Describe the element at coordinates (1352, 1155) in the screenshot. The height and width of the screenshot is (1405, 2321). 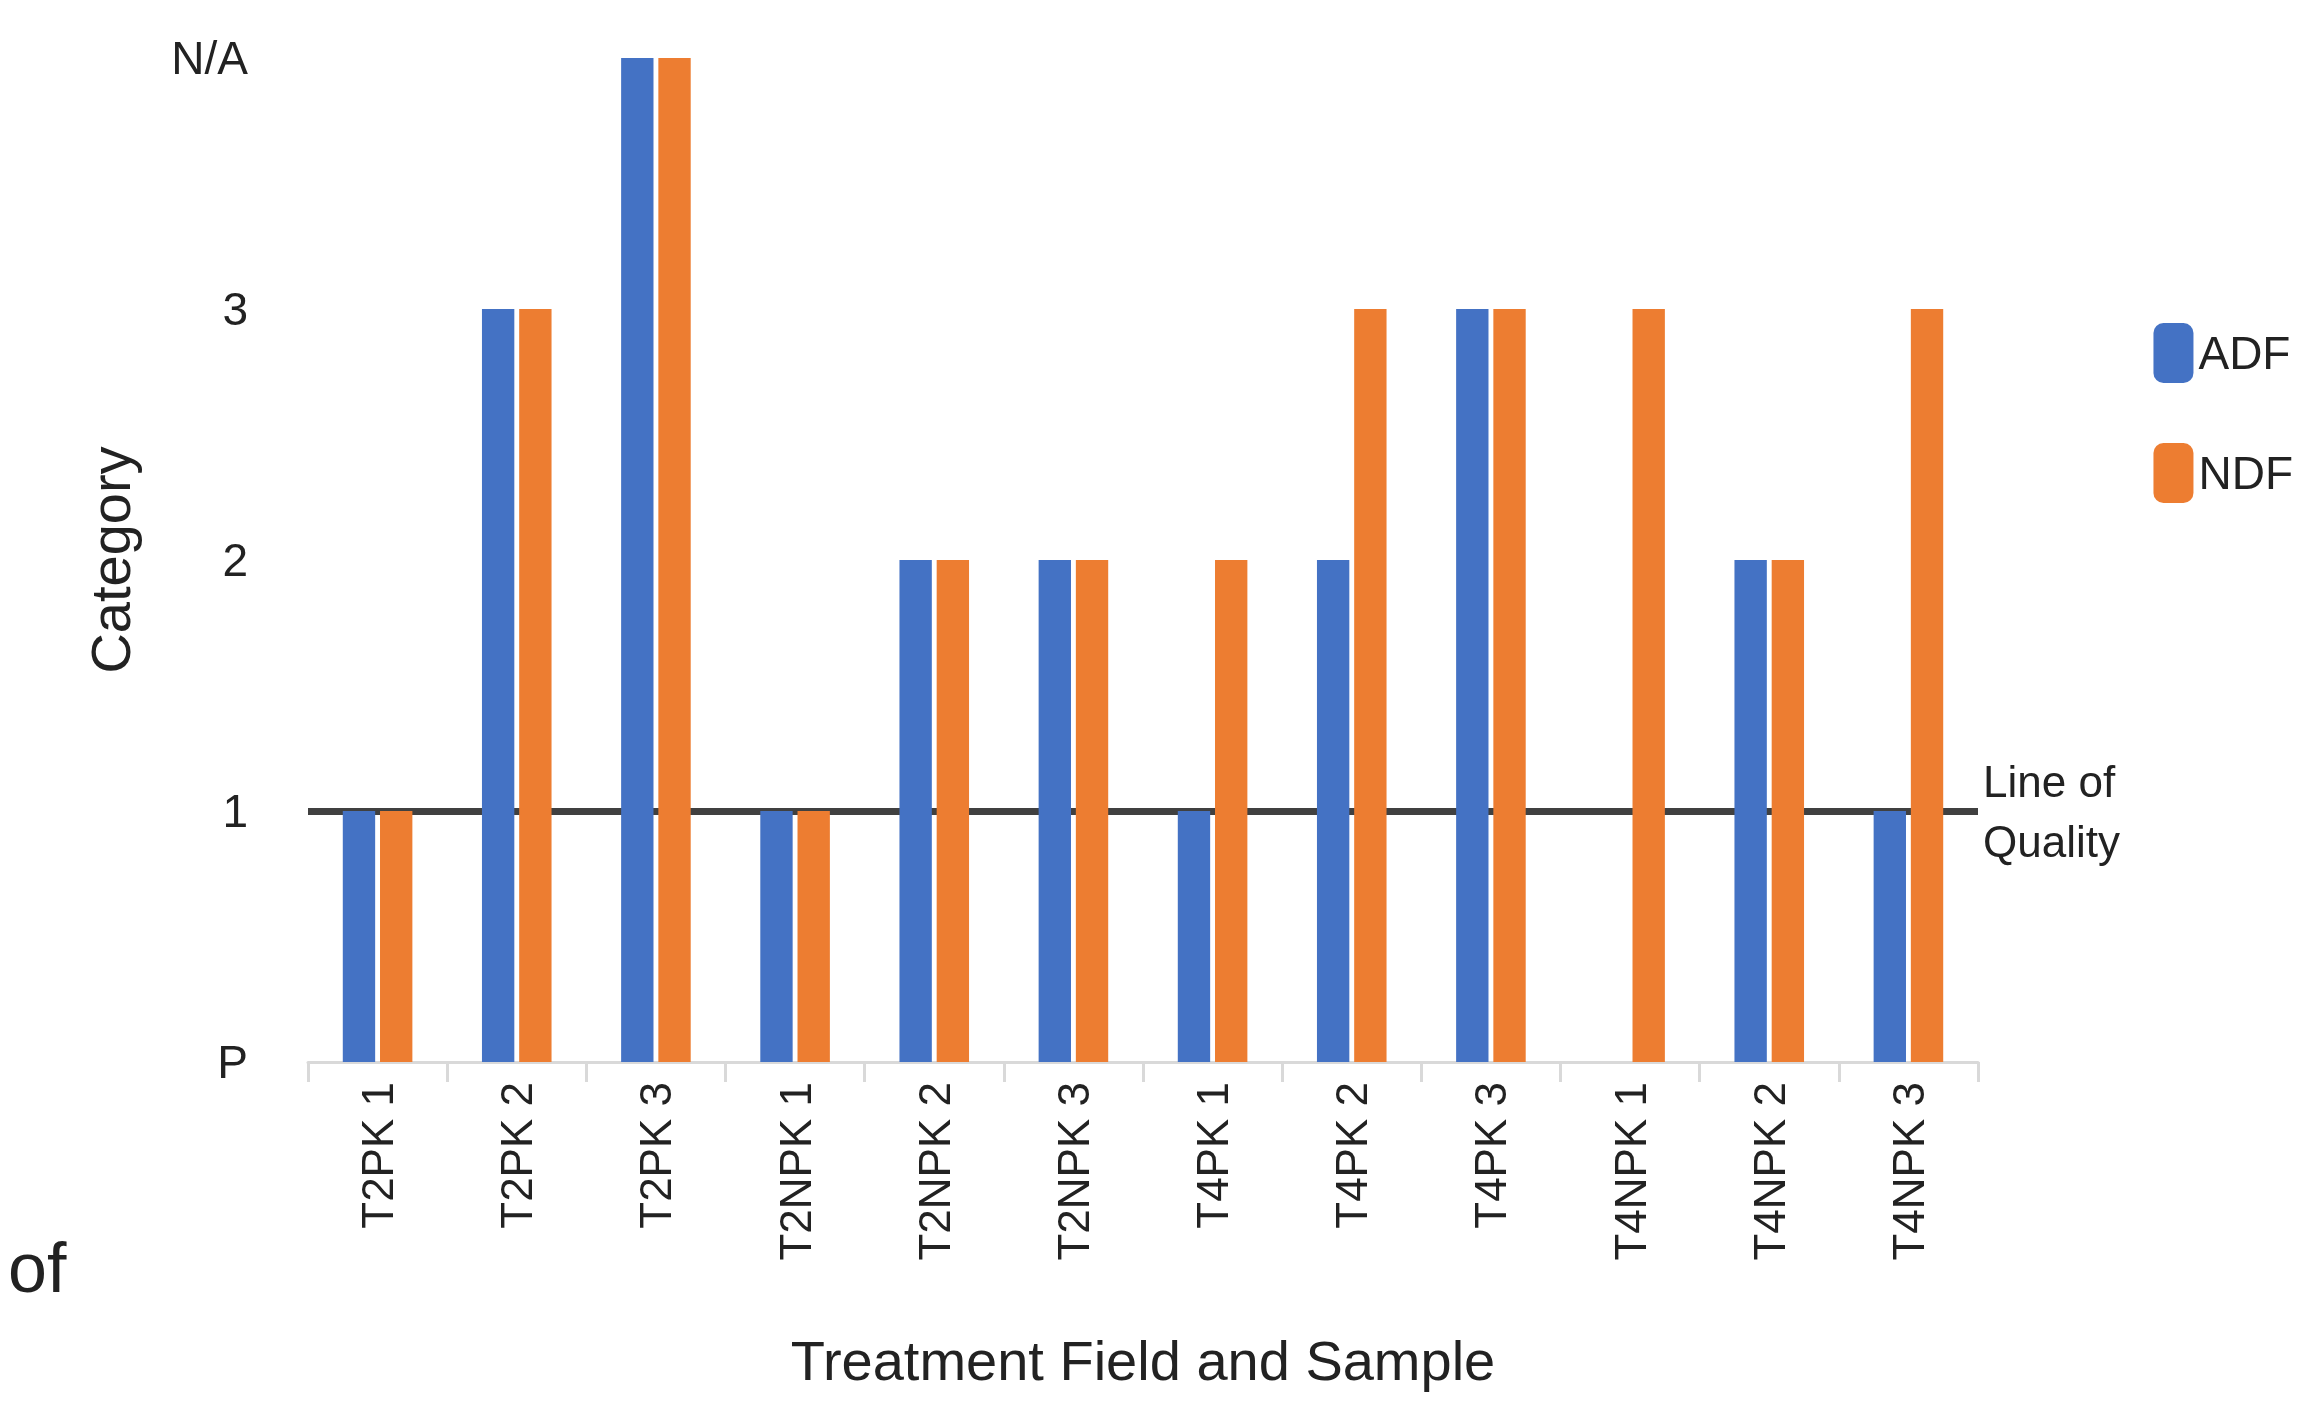
I see `x-tick-label: T4PK 2` at that location.